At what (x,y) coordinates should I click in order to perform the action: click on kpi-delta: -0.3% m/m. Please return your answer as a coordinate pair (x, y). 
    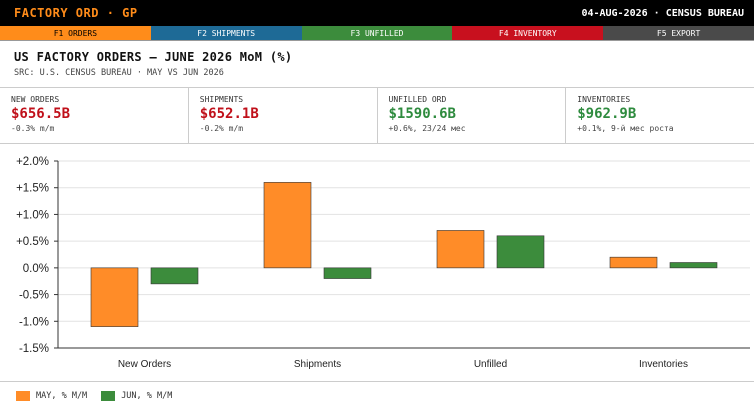
    Looking at the image, I should click on (33, 128).